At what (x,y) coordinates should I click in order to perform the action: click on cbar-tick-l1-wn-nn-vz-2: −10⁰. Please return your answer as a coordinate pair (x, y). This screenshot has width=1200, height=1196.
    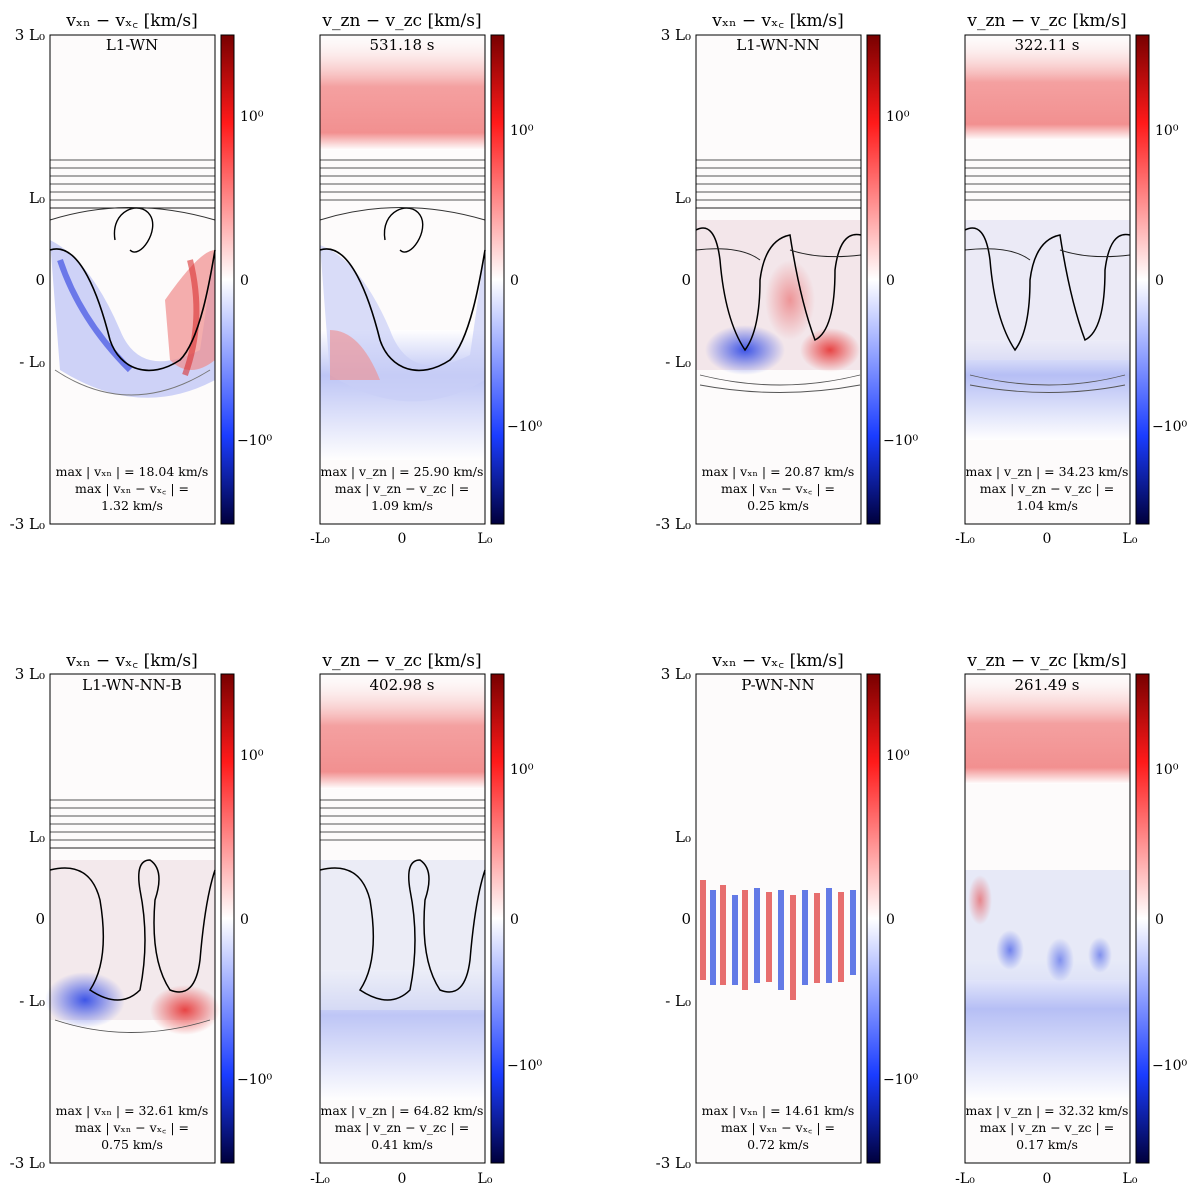
    Looking at the image, I should click on (1170, 427).